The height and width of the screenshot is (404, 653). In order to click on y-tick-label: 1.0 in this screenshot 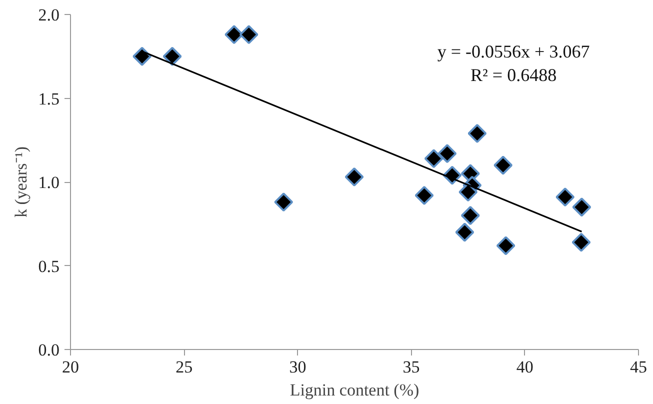, I will do `click(49, 182)`.